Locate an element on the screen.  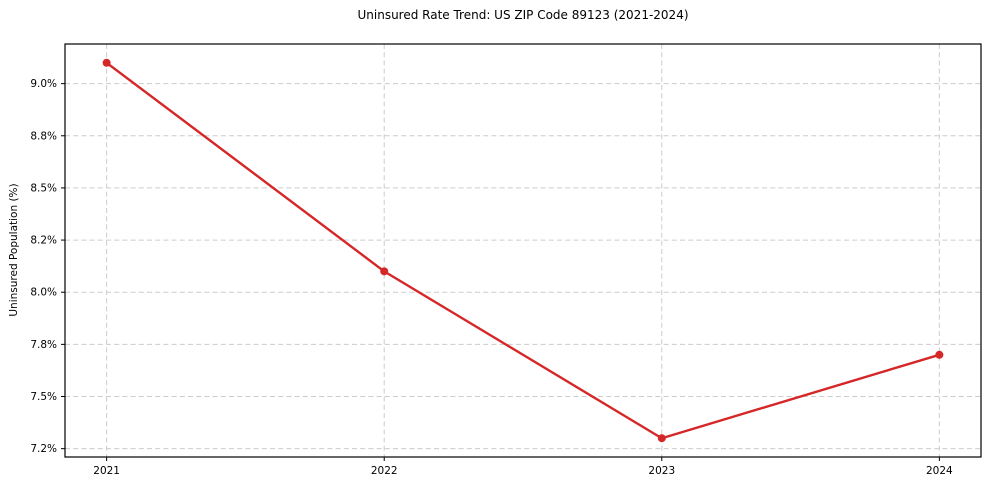
data-point-2024 is located at coordinates (939, 354).